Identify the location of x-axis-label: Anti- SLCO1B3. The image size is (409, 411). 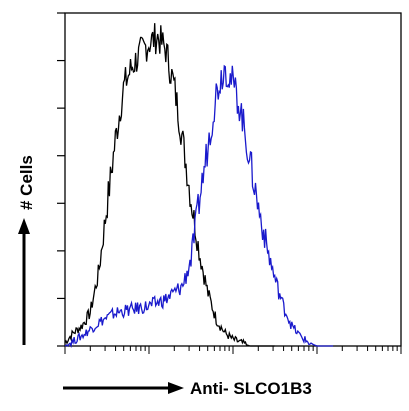
(251, 388).